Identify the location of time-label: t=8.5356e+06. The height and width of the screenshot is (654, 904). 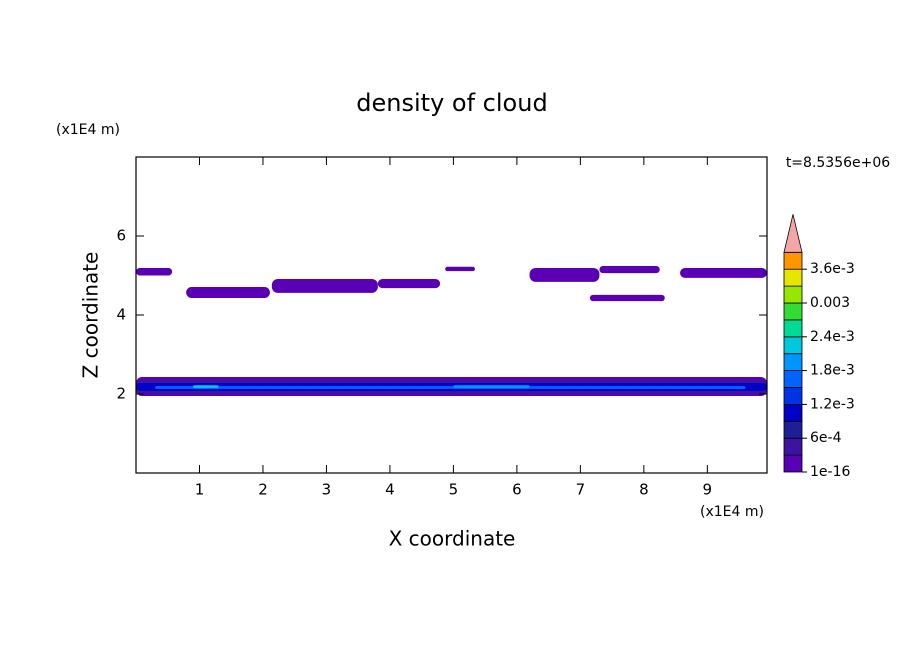
(838, 163).